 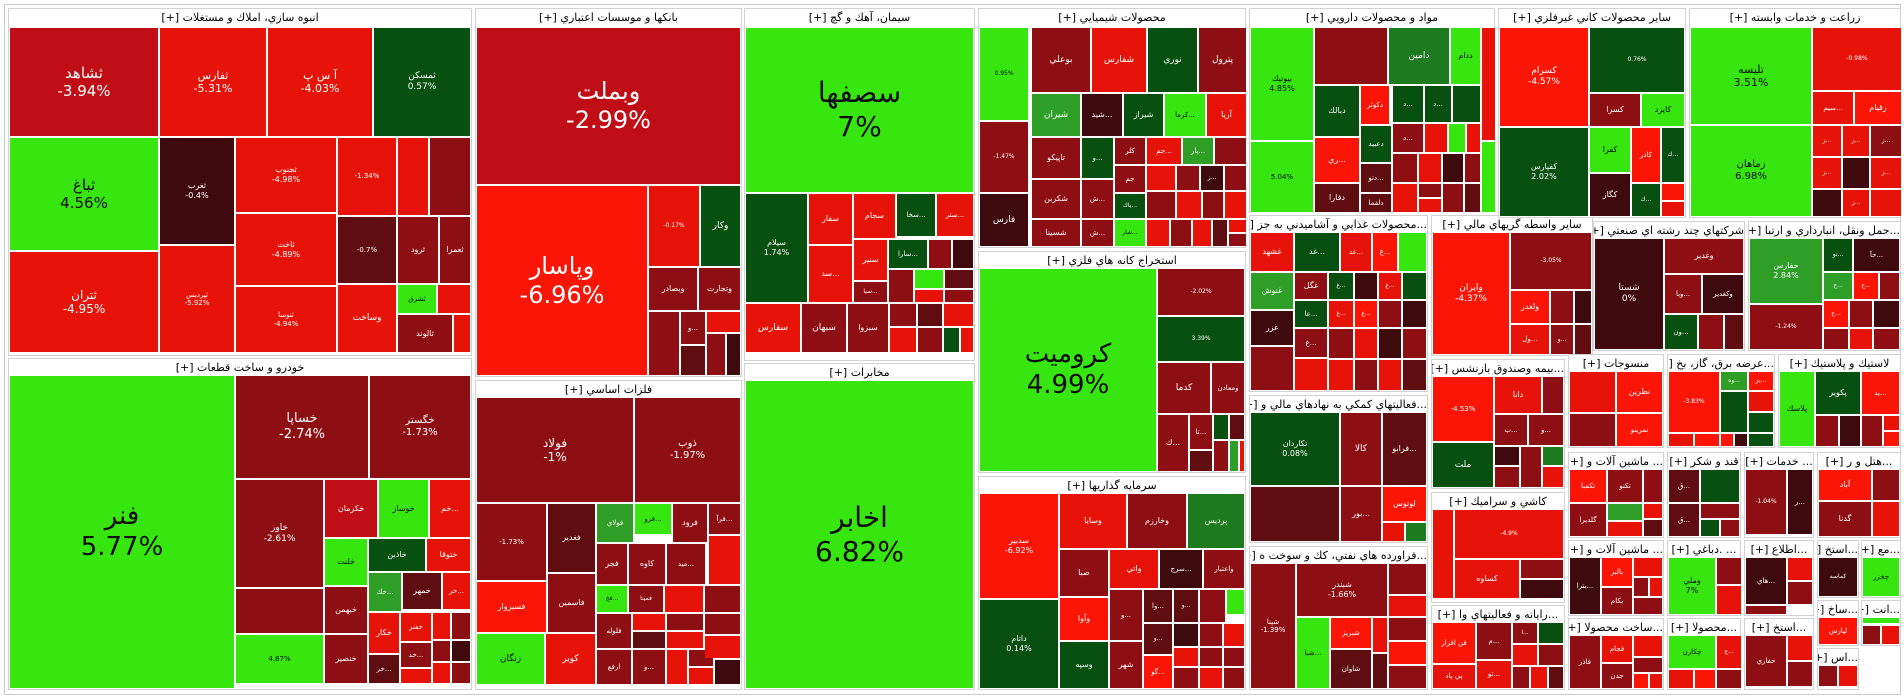 What do you see at coordinates (240, 17) in the screenshot?
I see `sector-header: انبوه سازي، املاك و مستغلات [+]` at bounding box center [240, 17].